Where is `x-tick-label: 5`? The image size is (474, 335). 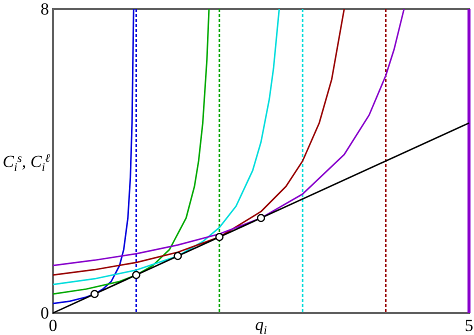 x-tick-label: 5 is located at coordinates (469, 325).